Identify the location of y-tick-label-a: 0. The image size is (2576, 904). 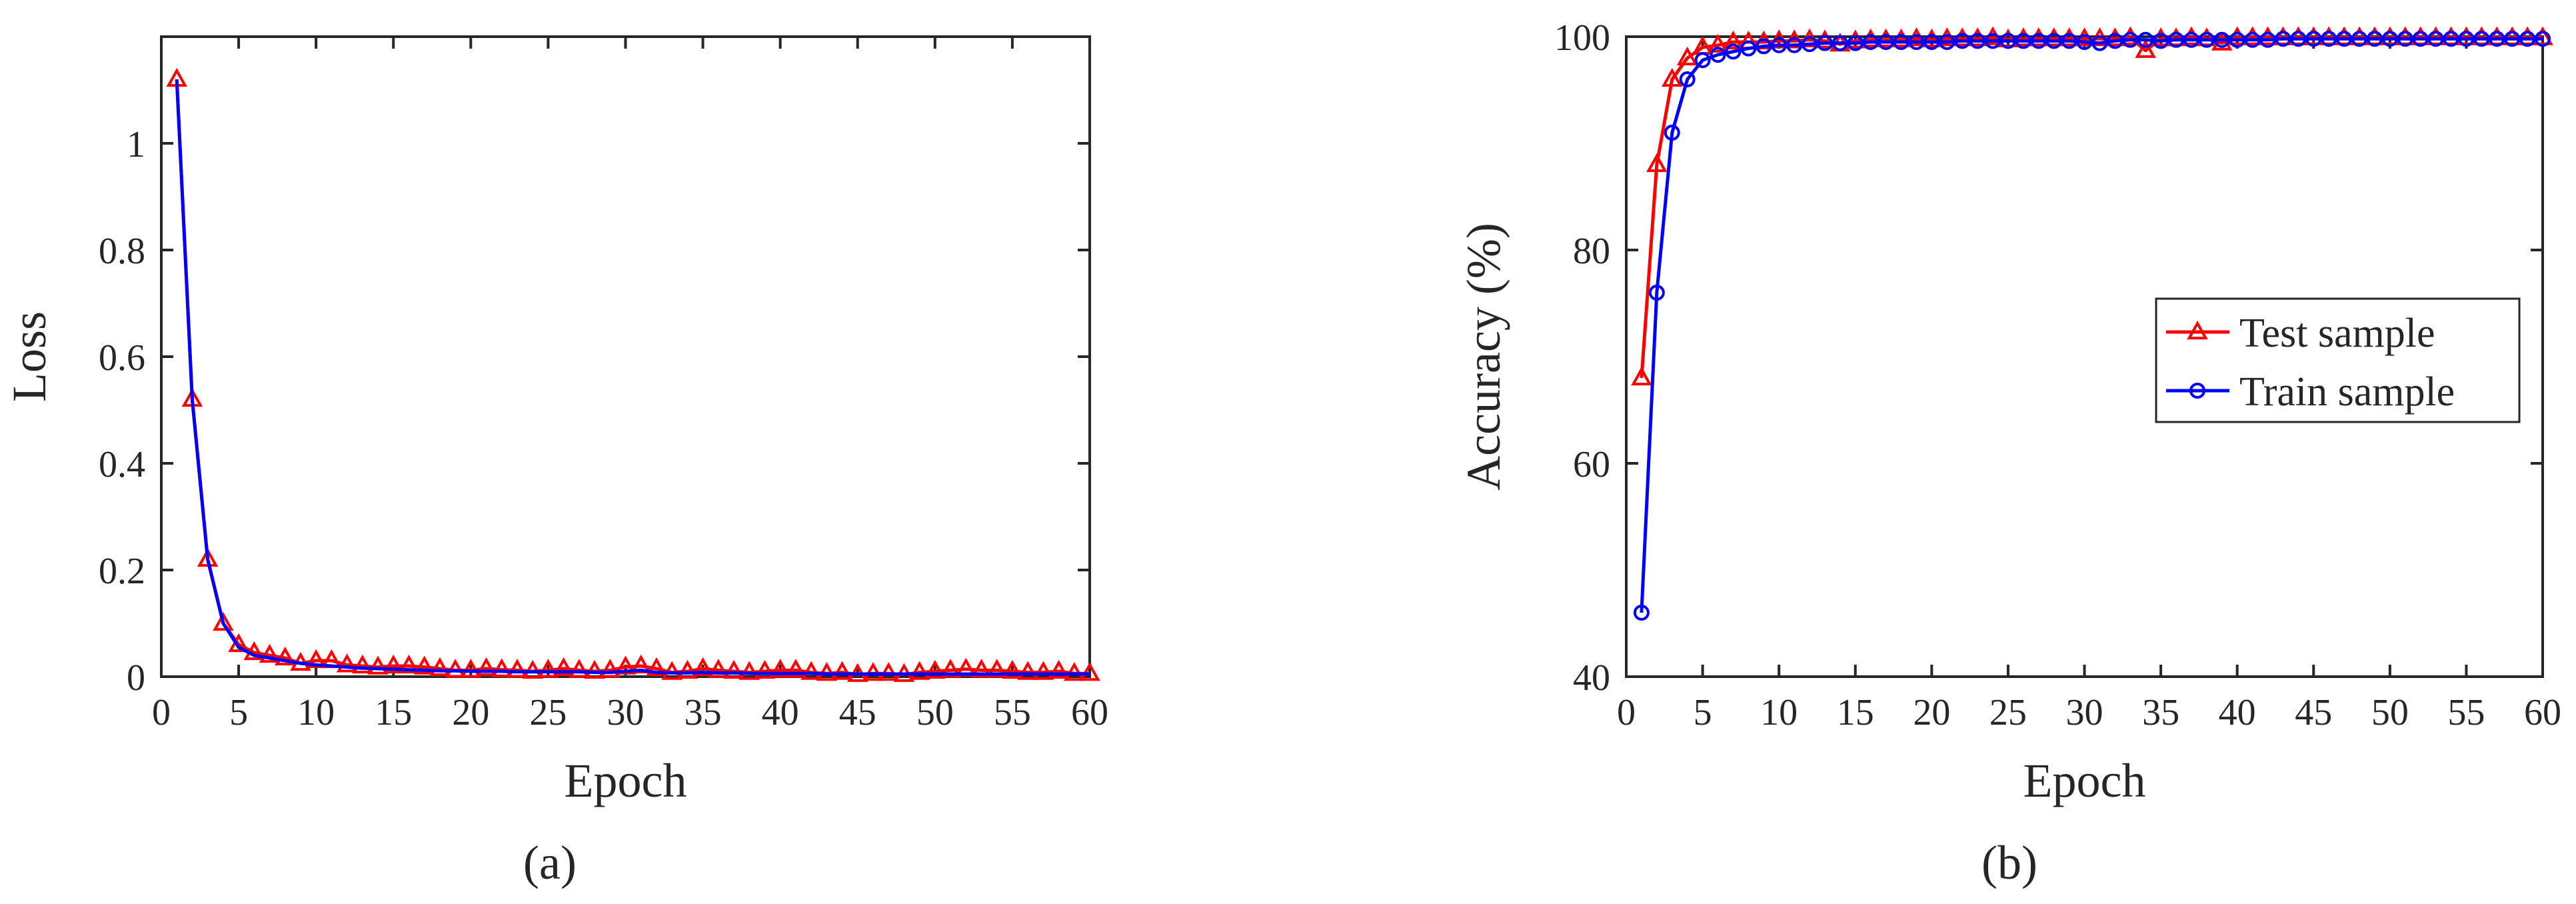
(136, 678).